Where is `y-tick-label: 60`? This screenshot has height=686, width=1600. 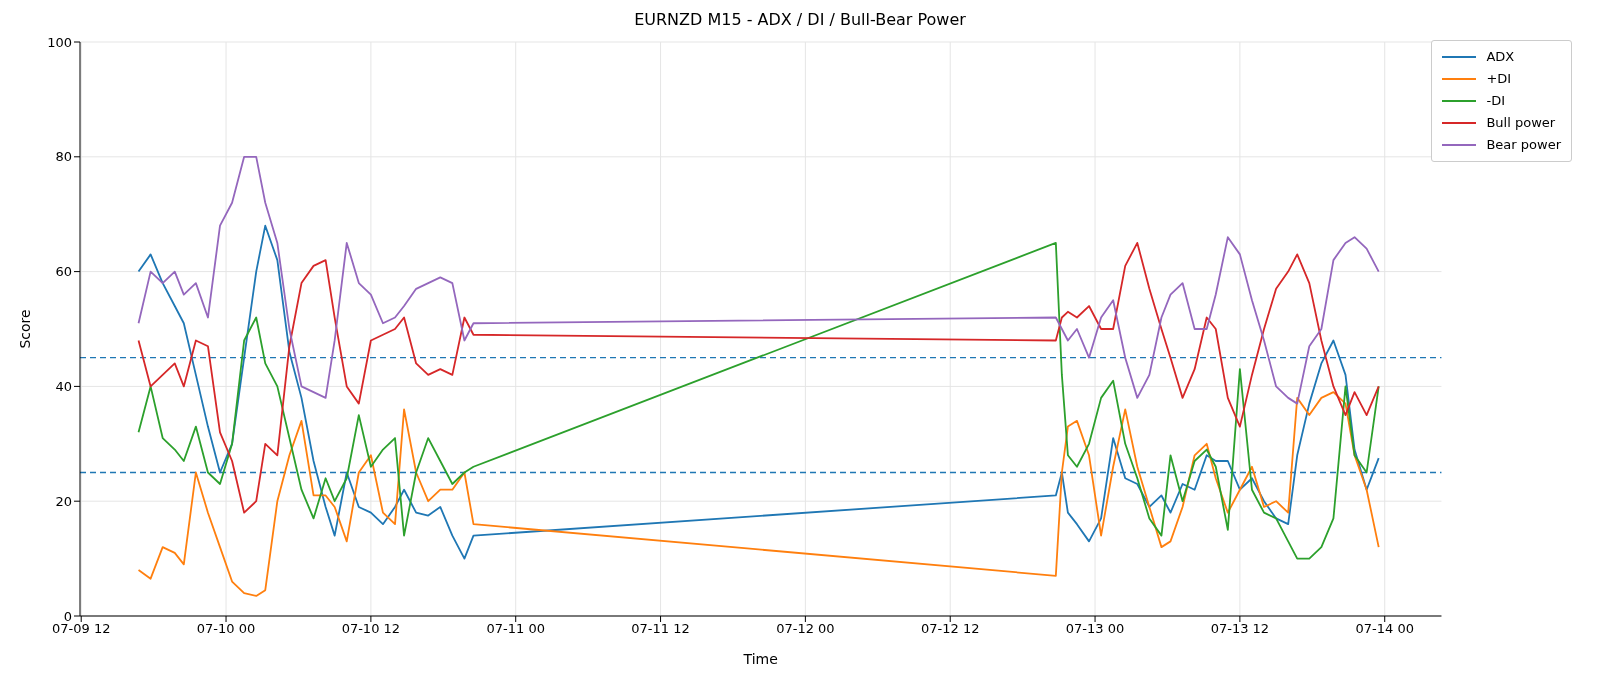 y-tick-label: 60 is located at coordinates (63, 272).